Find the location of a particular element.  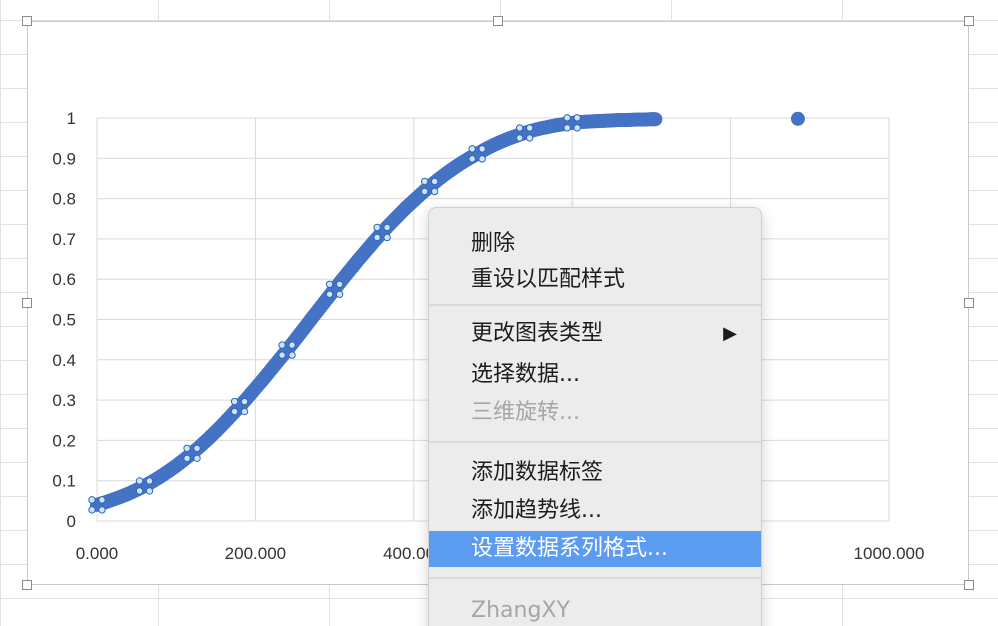

resize-handle-bottom-right is located at coordinates (969, 585).